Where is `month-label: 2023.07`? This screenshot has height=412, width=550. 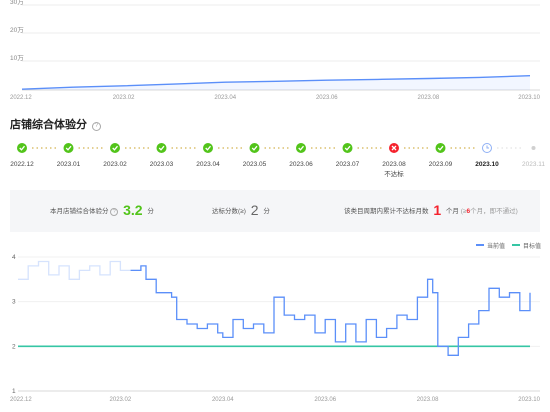
month-label: 2023.07 is located at coordinates (348, 164).